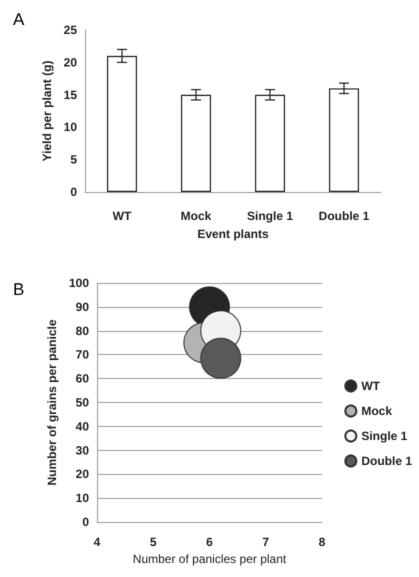 The height and width of the screenshot is (577, 419). I want to click on legend-label: Single 1, so click(384, 436).